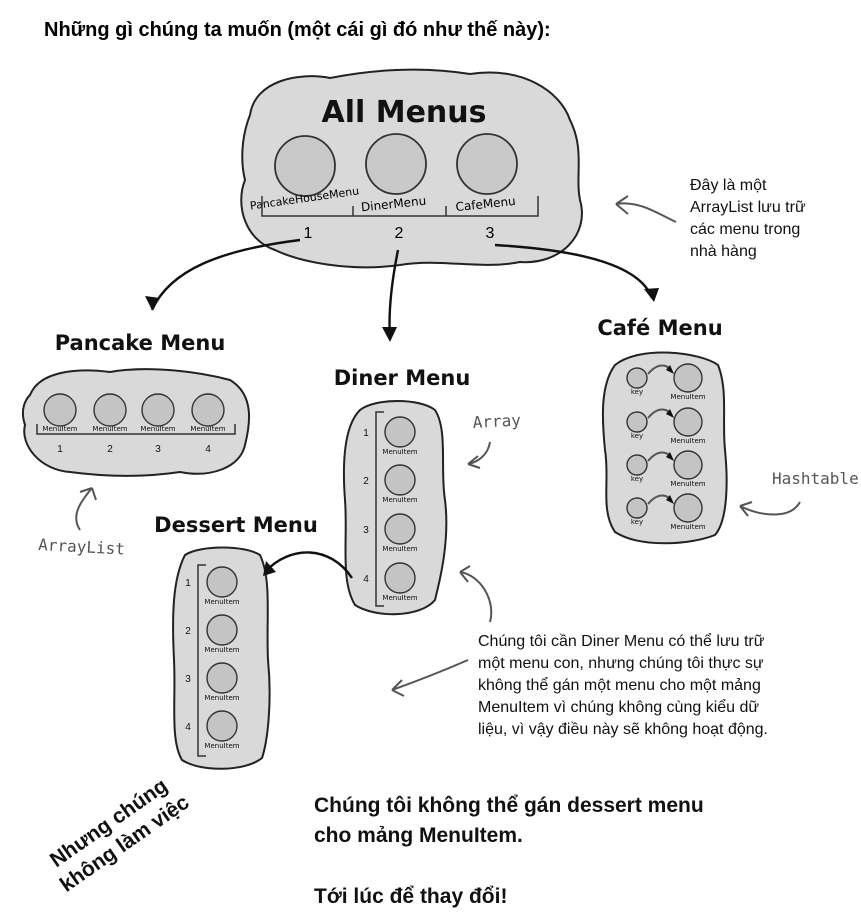 The width and height of the screenshot is (861, 922). What do you see at coordinates (188, 583) in the screenshot?
I see `dessert-index: 1` at bounding box center [188, 583].